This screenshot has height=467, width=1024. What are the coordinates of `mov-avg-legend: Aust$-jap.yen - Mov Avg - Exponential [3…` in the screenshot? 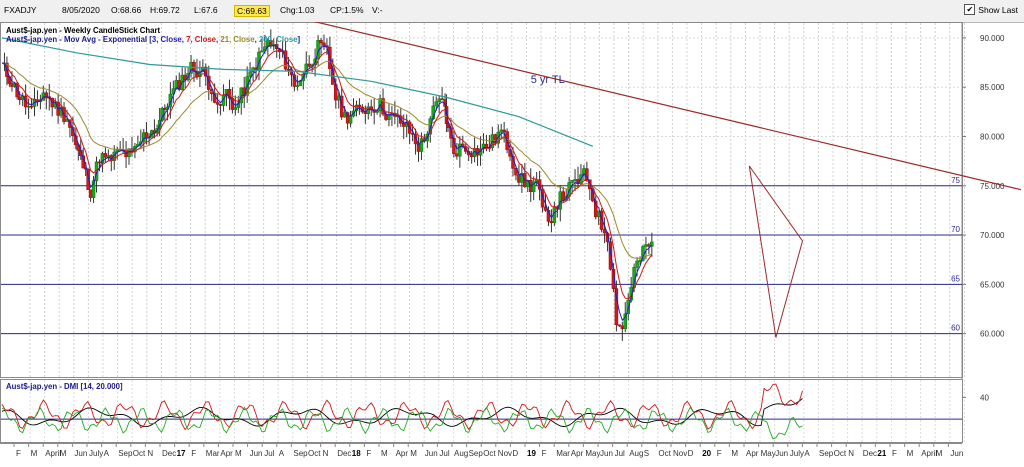 It's located at (153, 39).